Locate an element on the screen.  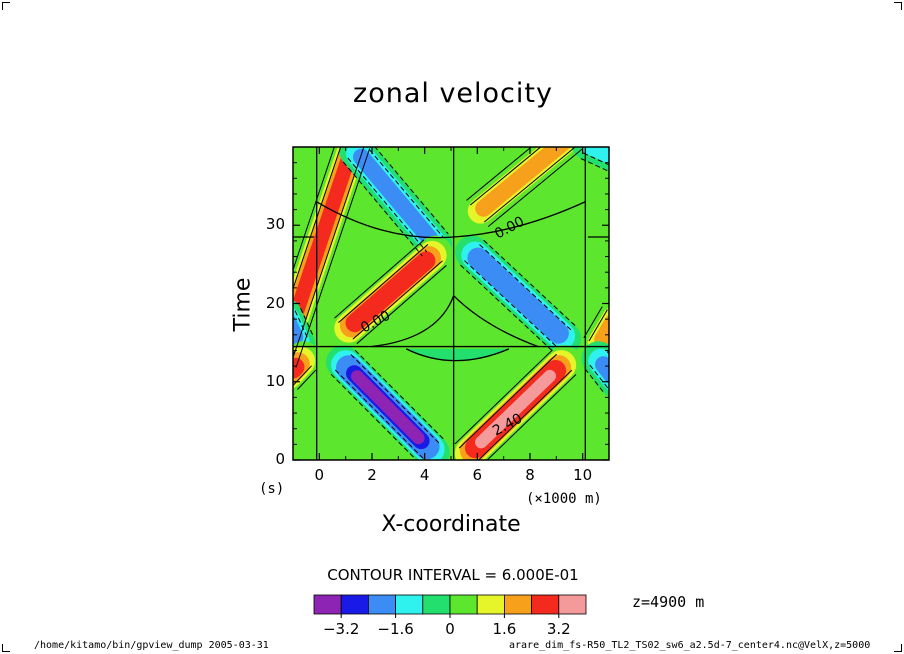
crop-mark-bottom-left is located at coordinates (6, 648).